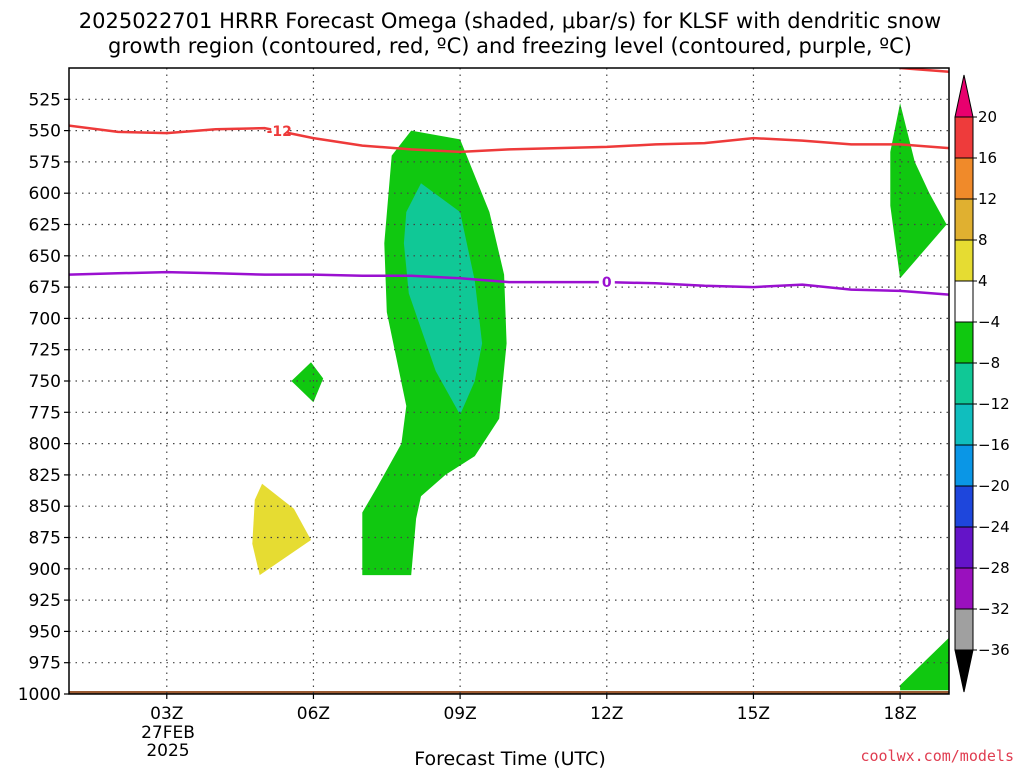 This screenshot has height=768, width=1024. I want to click on colorbar-label-6: −8, so click(989, 363).